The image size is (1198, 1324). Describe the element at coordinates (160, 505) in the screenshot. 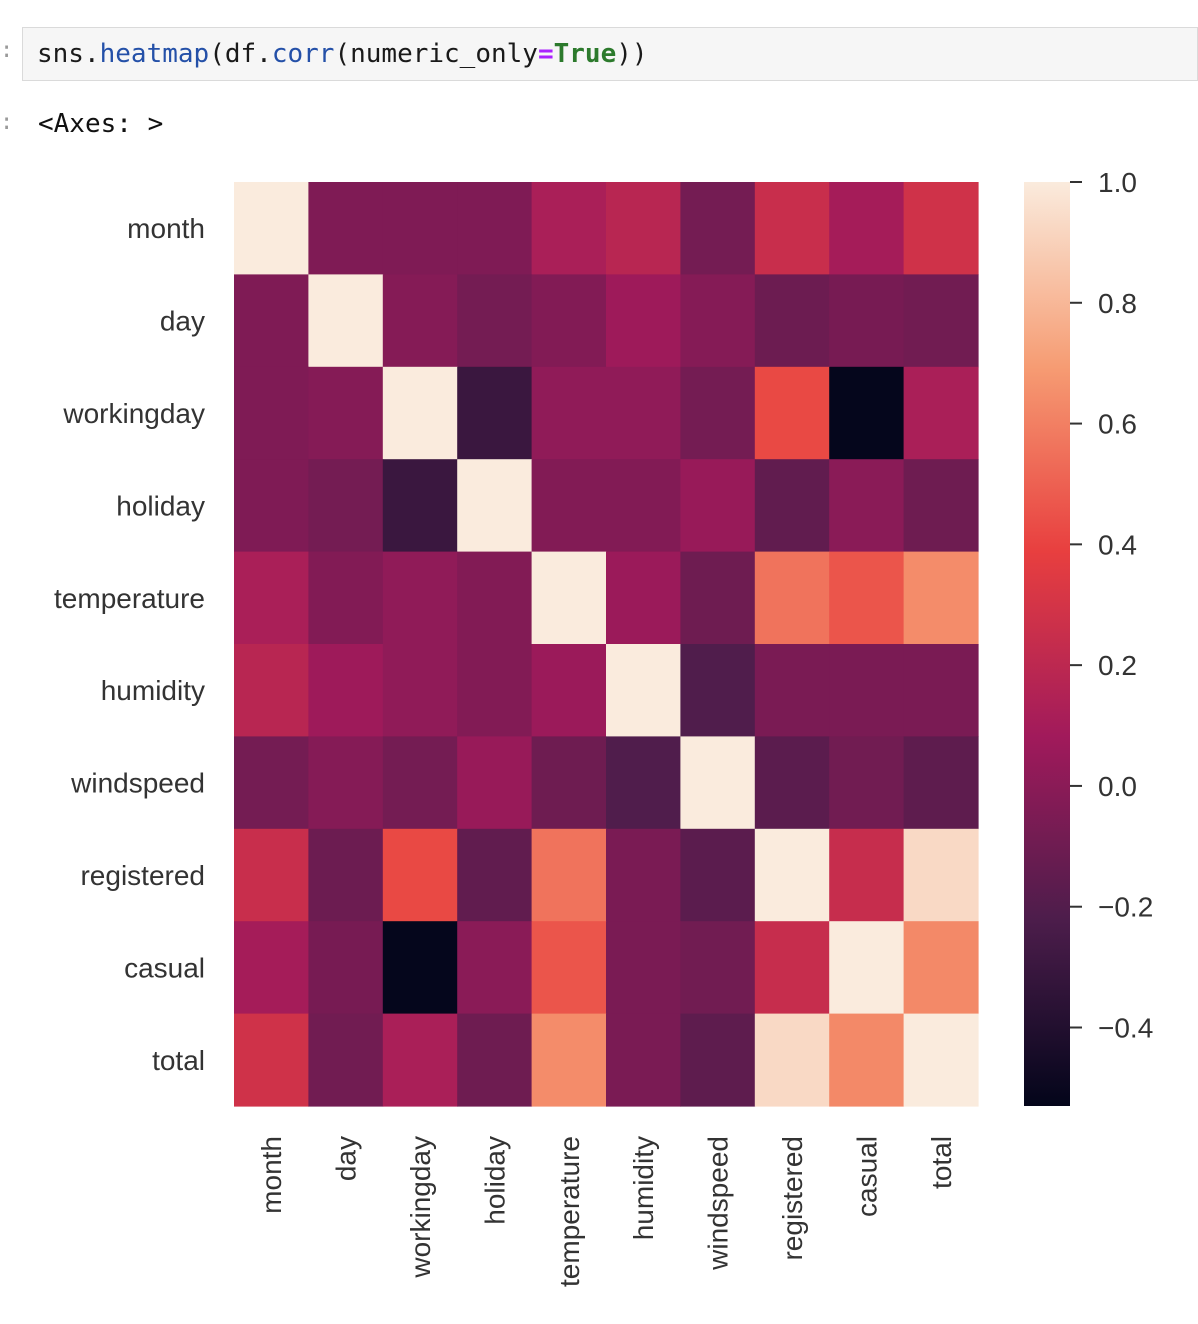

I see `row-label-holiday: holiday` at that location.